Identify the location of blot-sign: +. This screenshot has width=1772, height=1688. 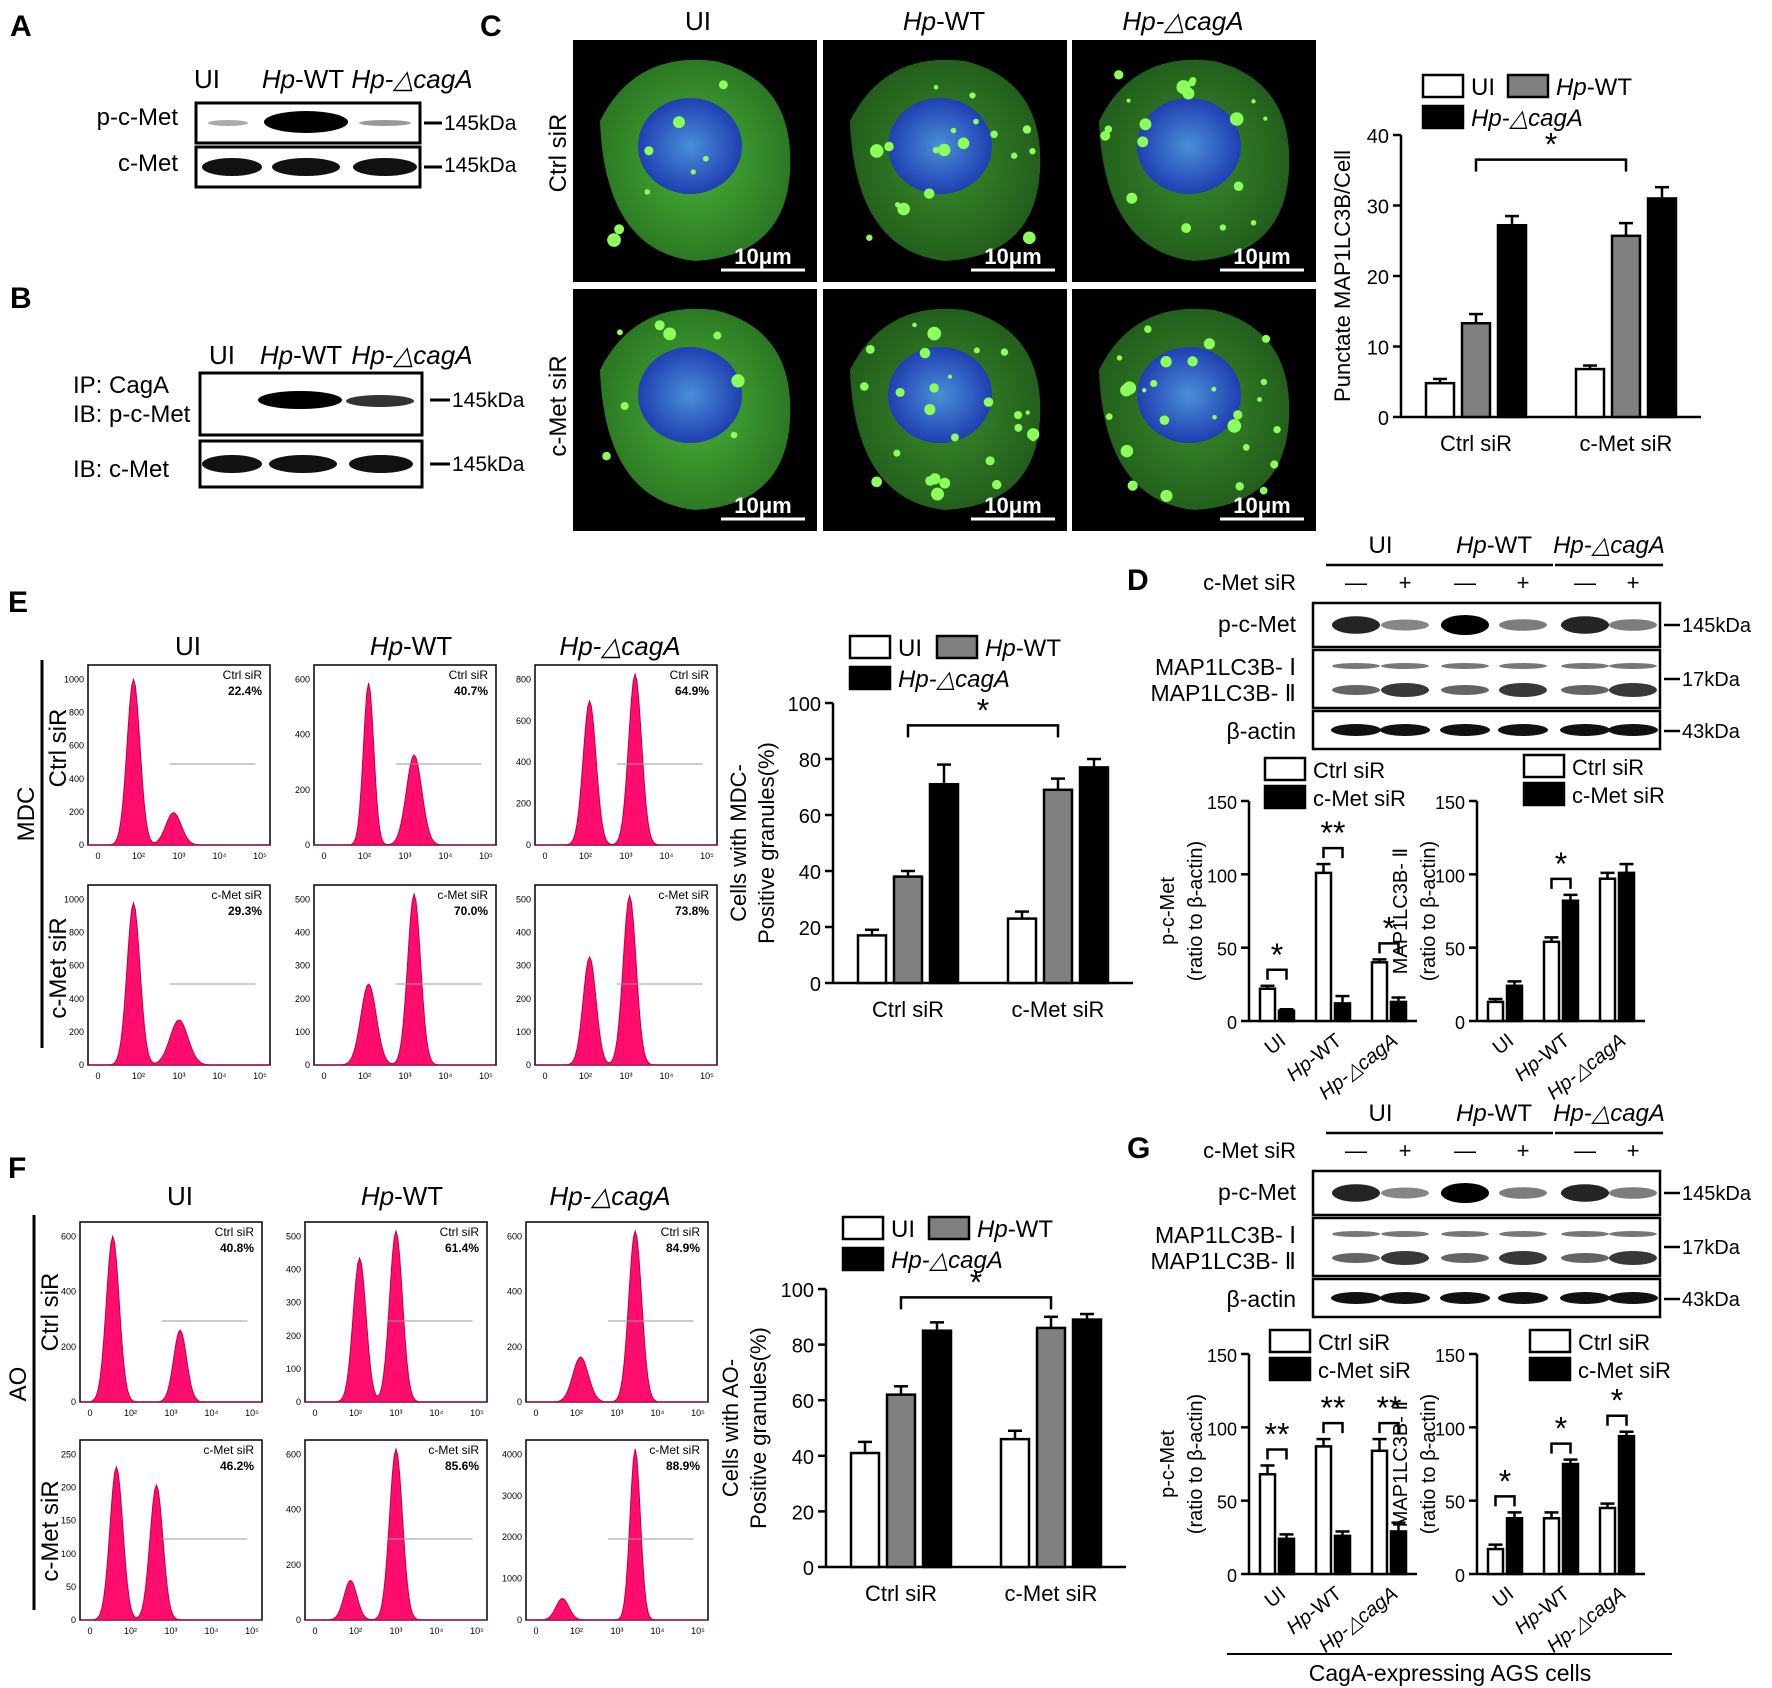
(1523, 582).